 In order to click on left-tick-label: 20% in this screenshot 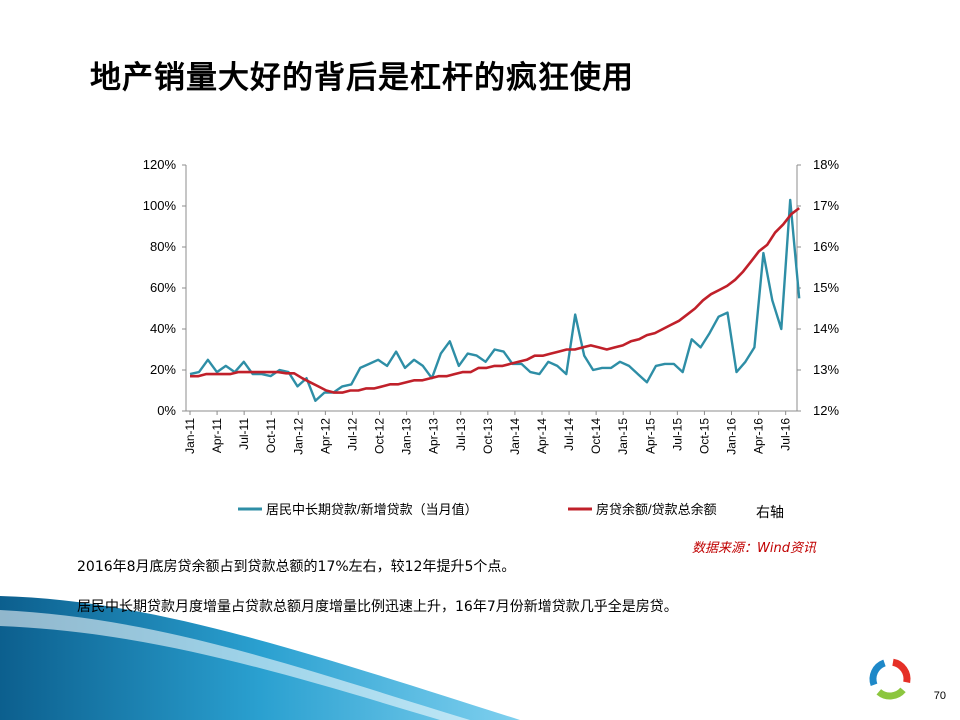, I will do `click(163, 369)`.